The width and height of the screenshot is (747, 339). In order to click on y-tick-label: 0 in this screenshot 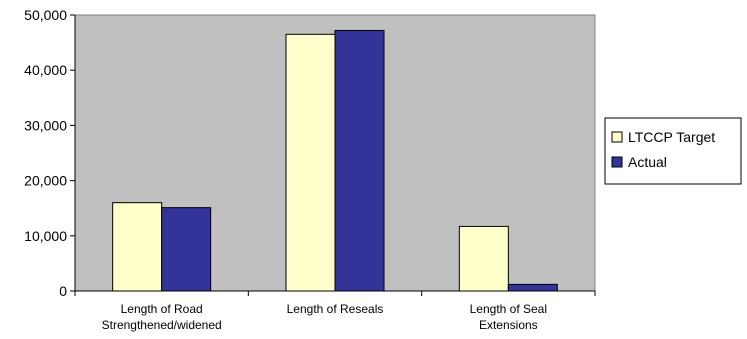, I will do `click(63, 291)`.